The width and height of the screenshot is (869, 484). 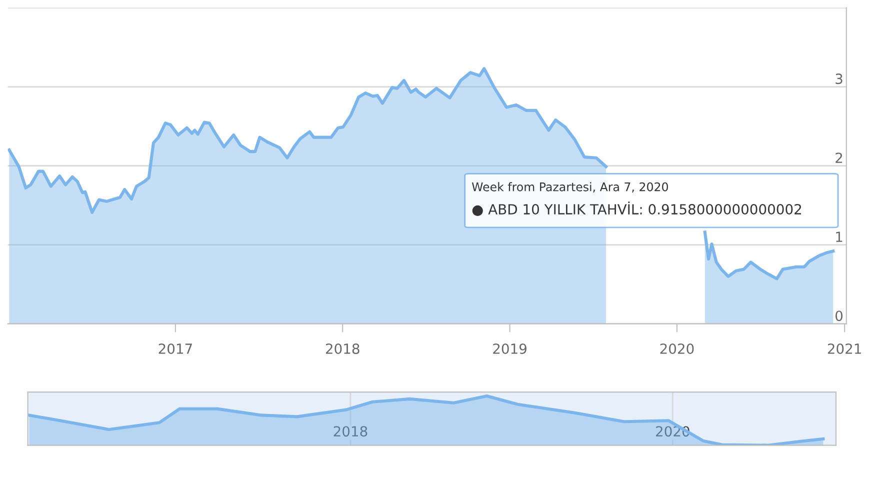 I want to click on x-tick-label: 2019, so click(x=509, y=348).